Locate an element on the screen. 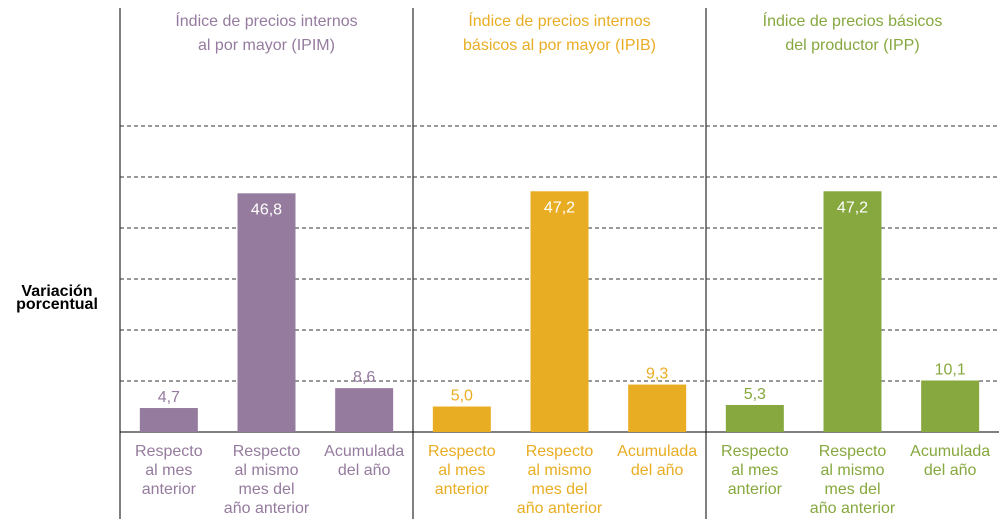  value-label: 5,0 is located at coordinates (462, 396).